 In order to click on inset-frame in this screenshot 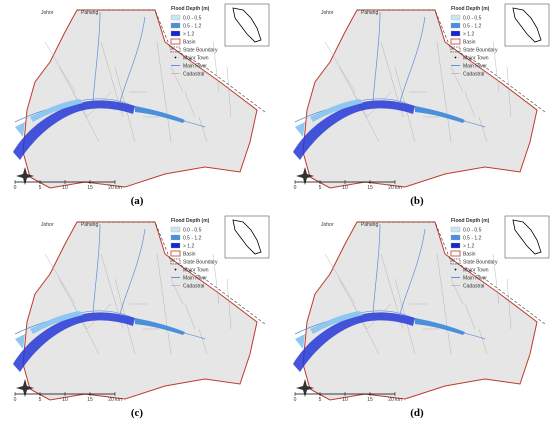, I will do `click(247, 25)`.